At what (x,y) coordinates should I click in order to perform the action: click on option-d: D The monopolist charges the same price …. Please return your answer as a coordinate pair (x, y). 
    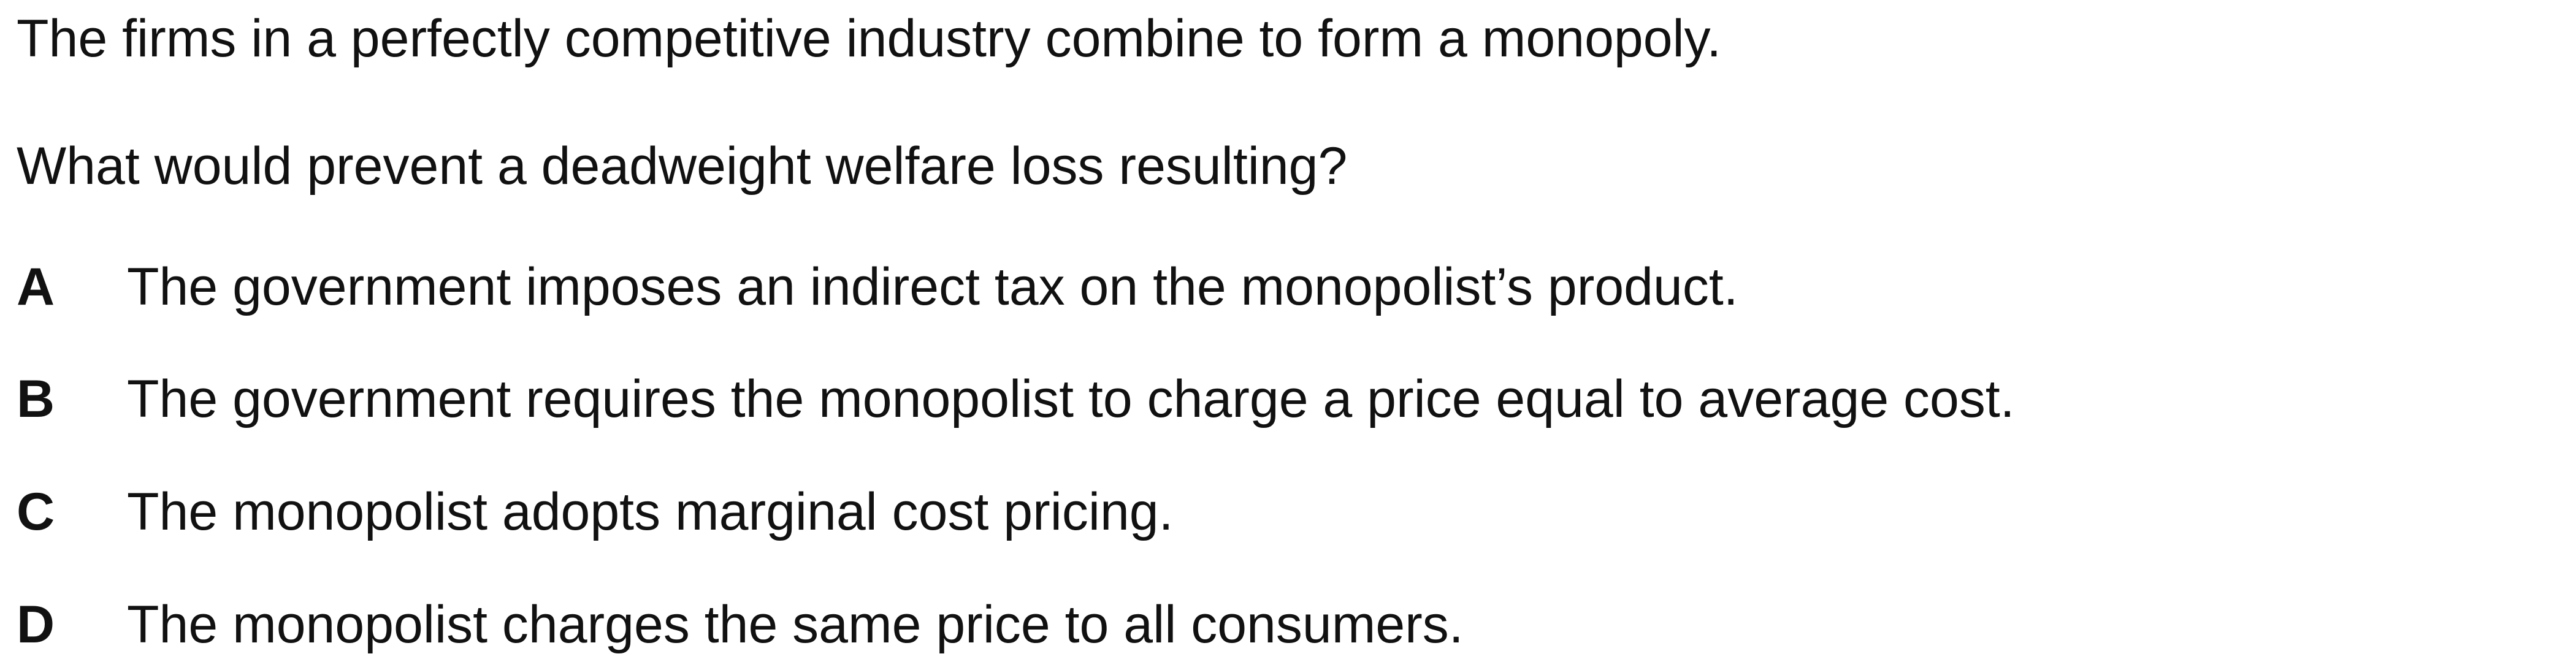
    Looking at the image, I should click on (1289, 629).